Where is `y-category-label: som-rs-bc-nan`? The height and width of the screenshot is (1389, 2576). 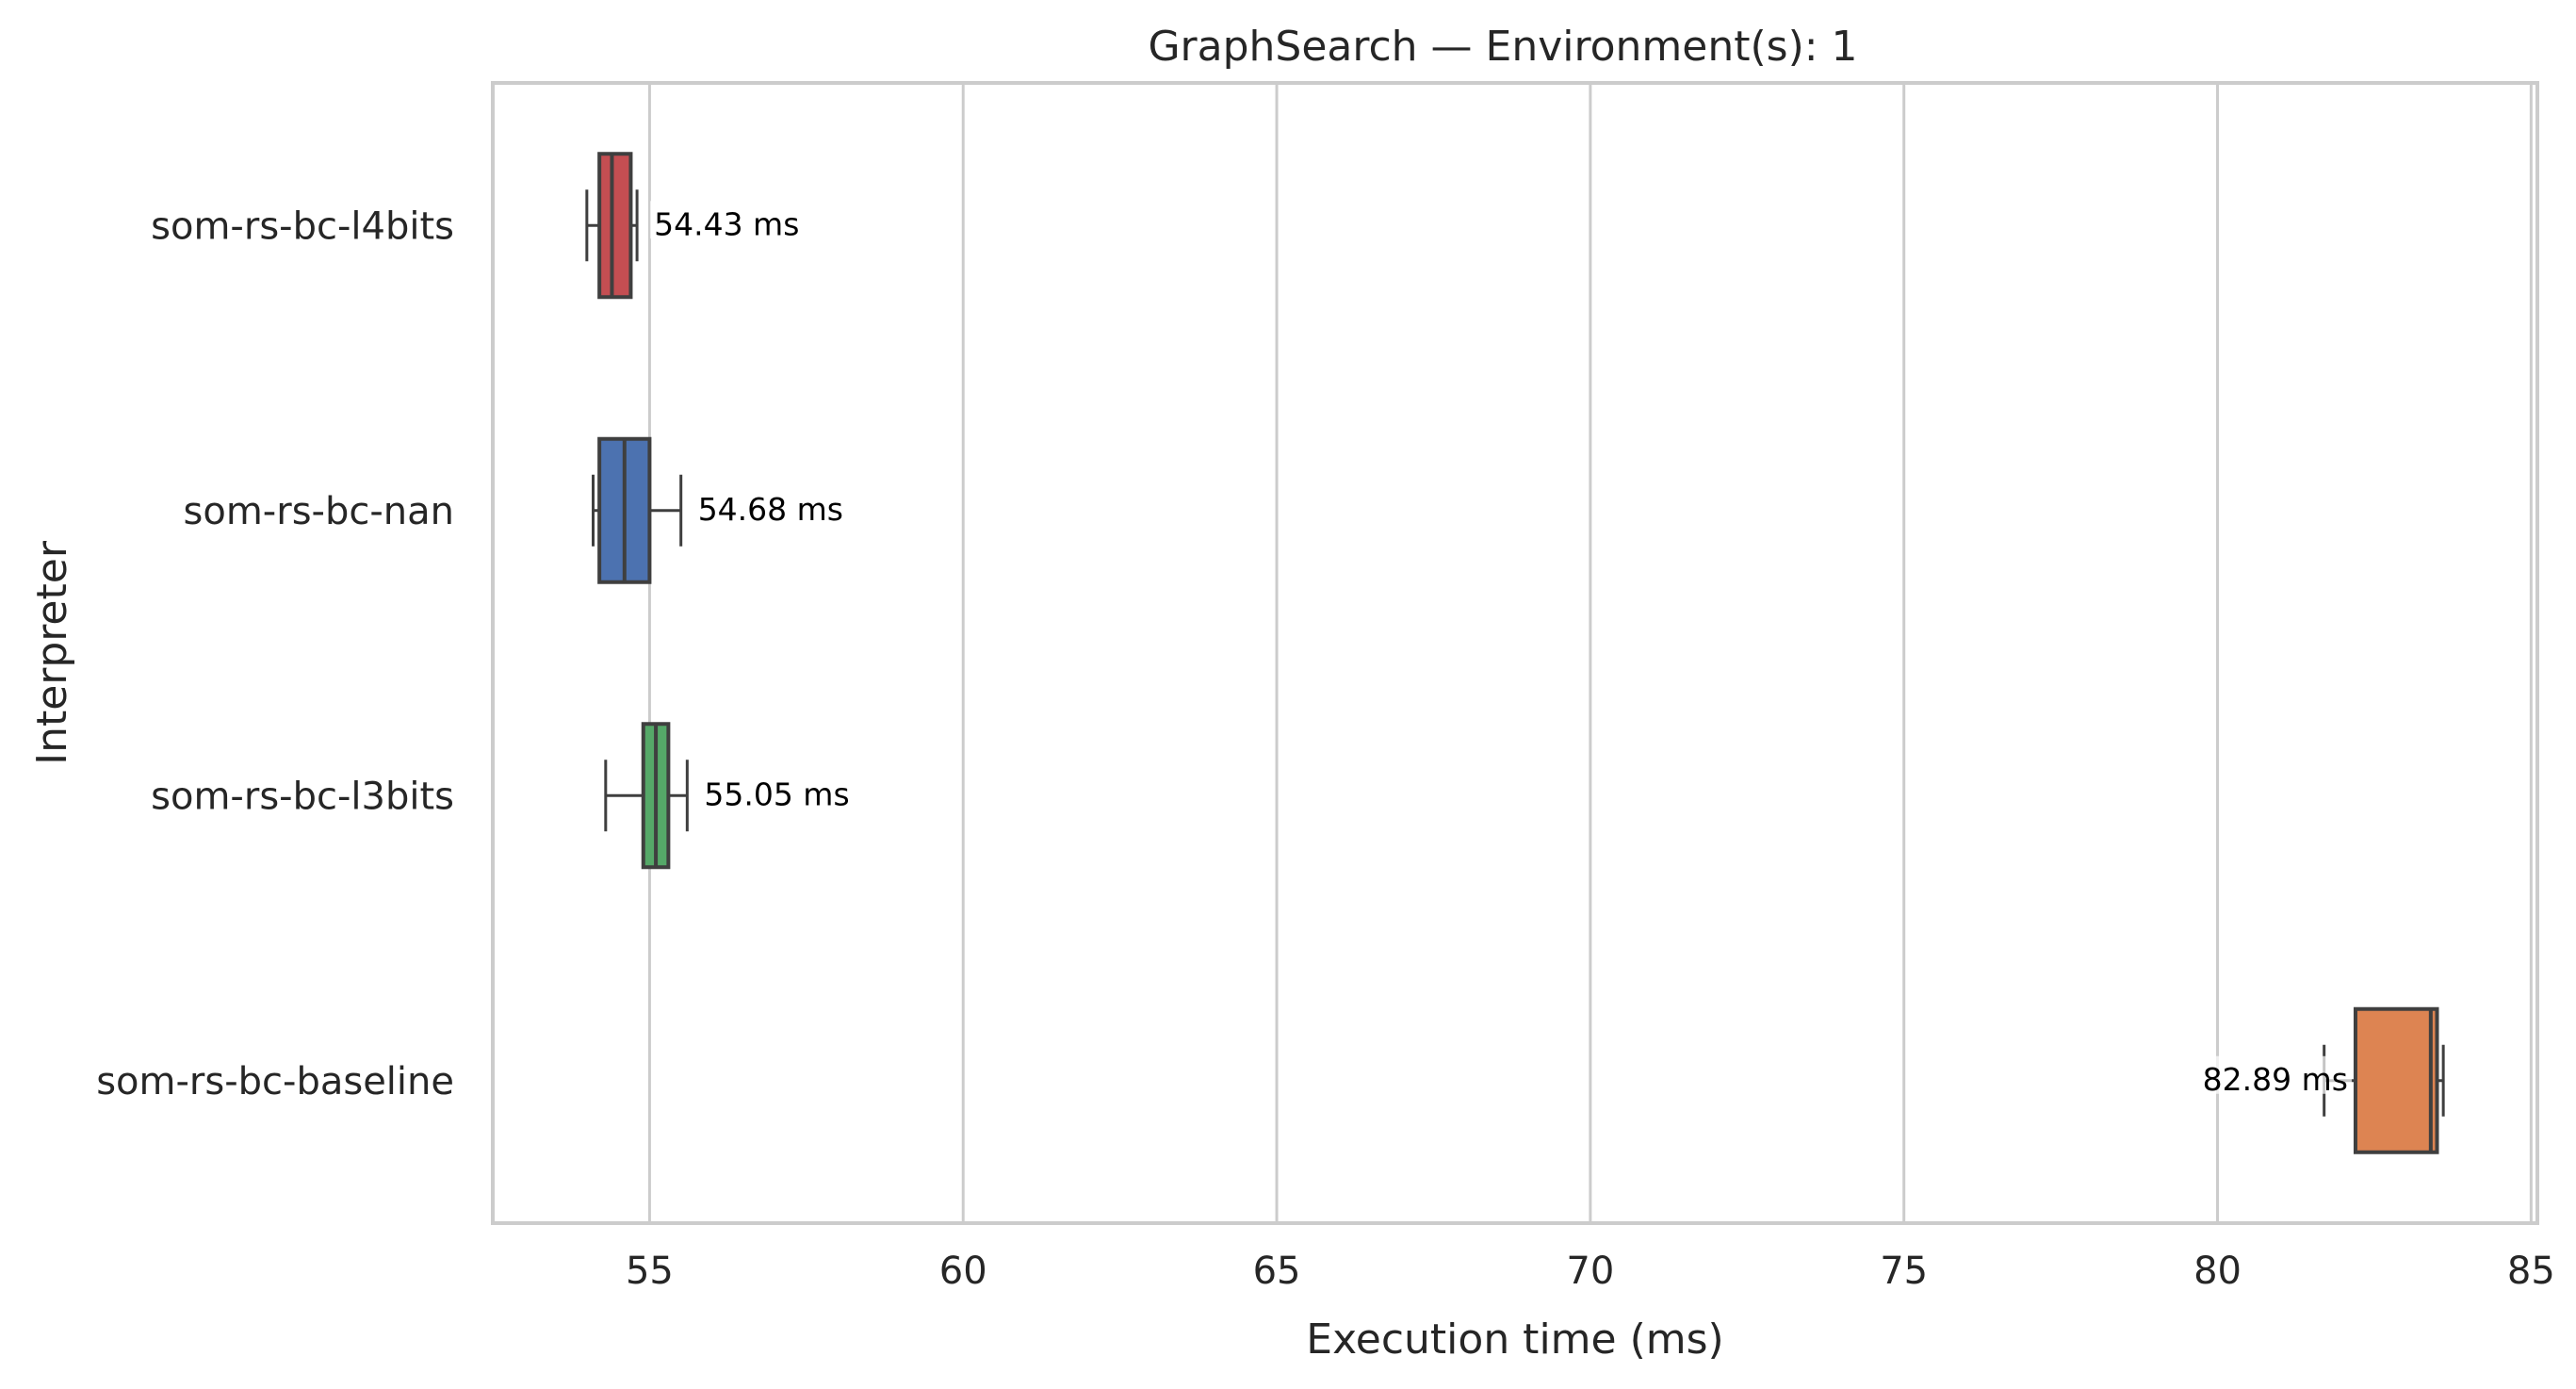 y-category-label: som-rs-bc-nan is located at coordinates (319, 512).